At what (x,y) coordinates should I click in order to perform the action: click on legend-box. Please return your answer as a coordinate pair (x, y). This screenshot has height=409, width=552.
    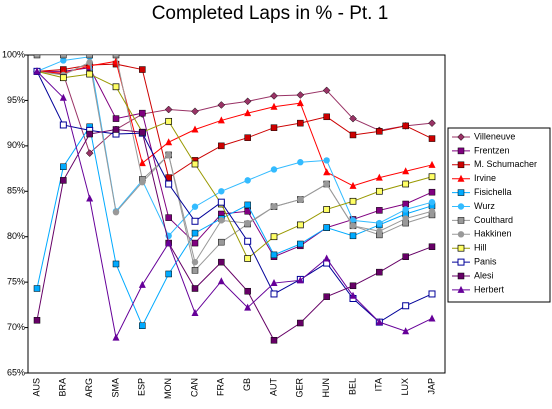
    Looking at the image, I should click on (499, 215).